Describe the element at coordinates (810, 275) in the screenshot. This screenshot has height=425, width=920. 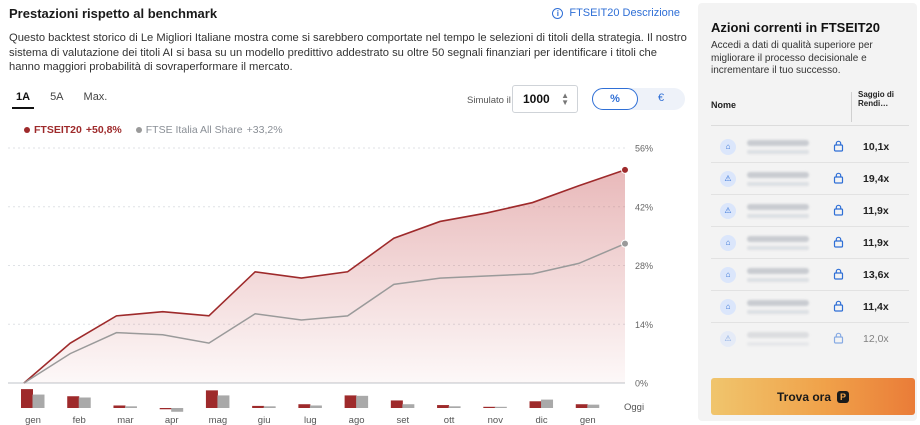
I see `table-row: ⌂ 13,6x` at that location.